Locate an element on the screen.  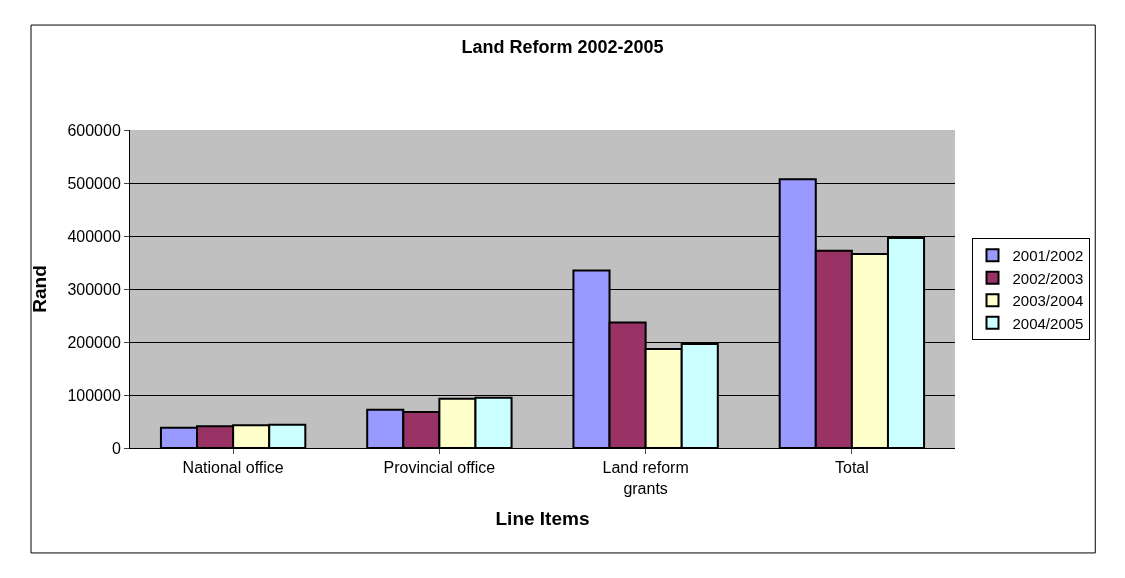
y-tick-label: 500000 is located at coordinates (94, 183).